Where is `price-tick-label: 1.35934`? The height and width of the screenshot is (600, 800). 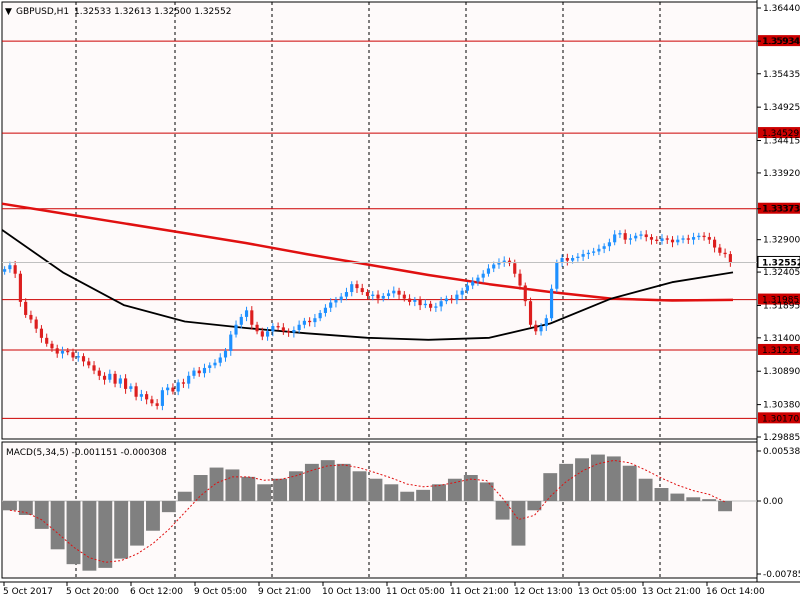
price-tick-label: 1.35934 is located at coordinates (781, 42).